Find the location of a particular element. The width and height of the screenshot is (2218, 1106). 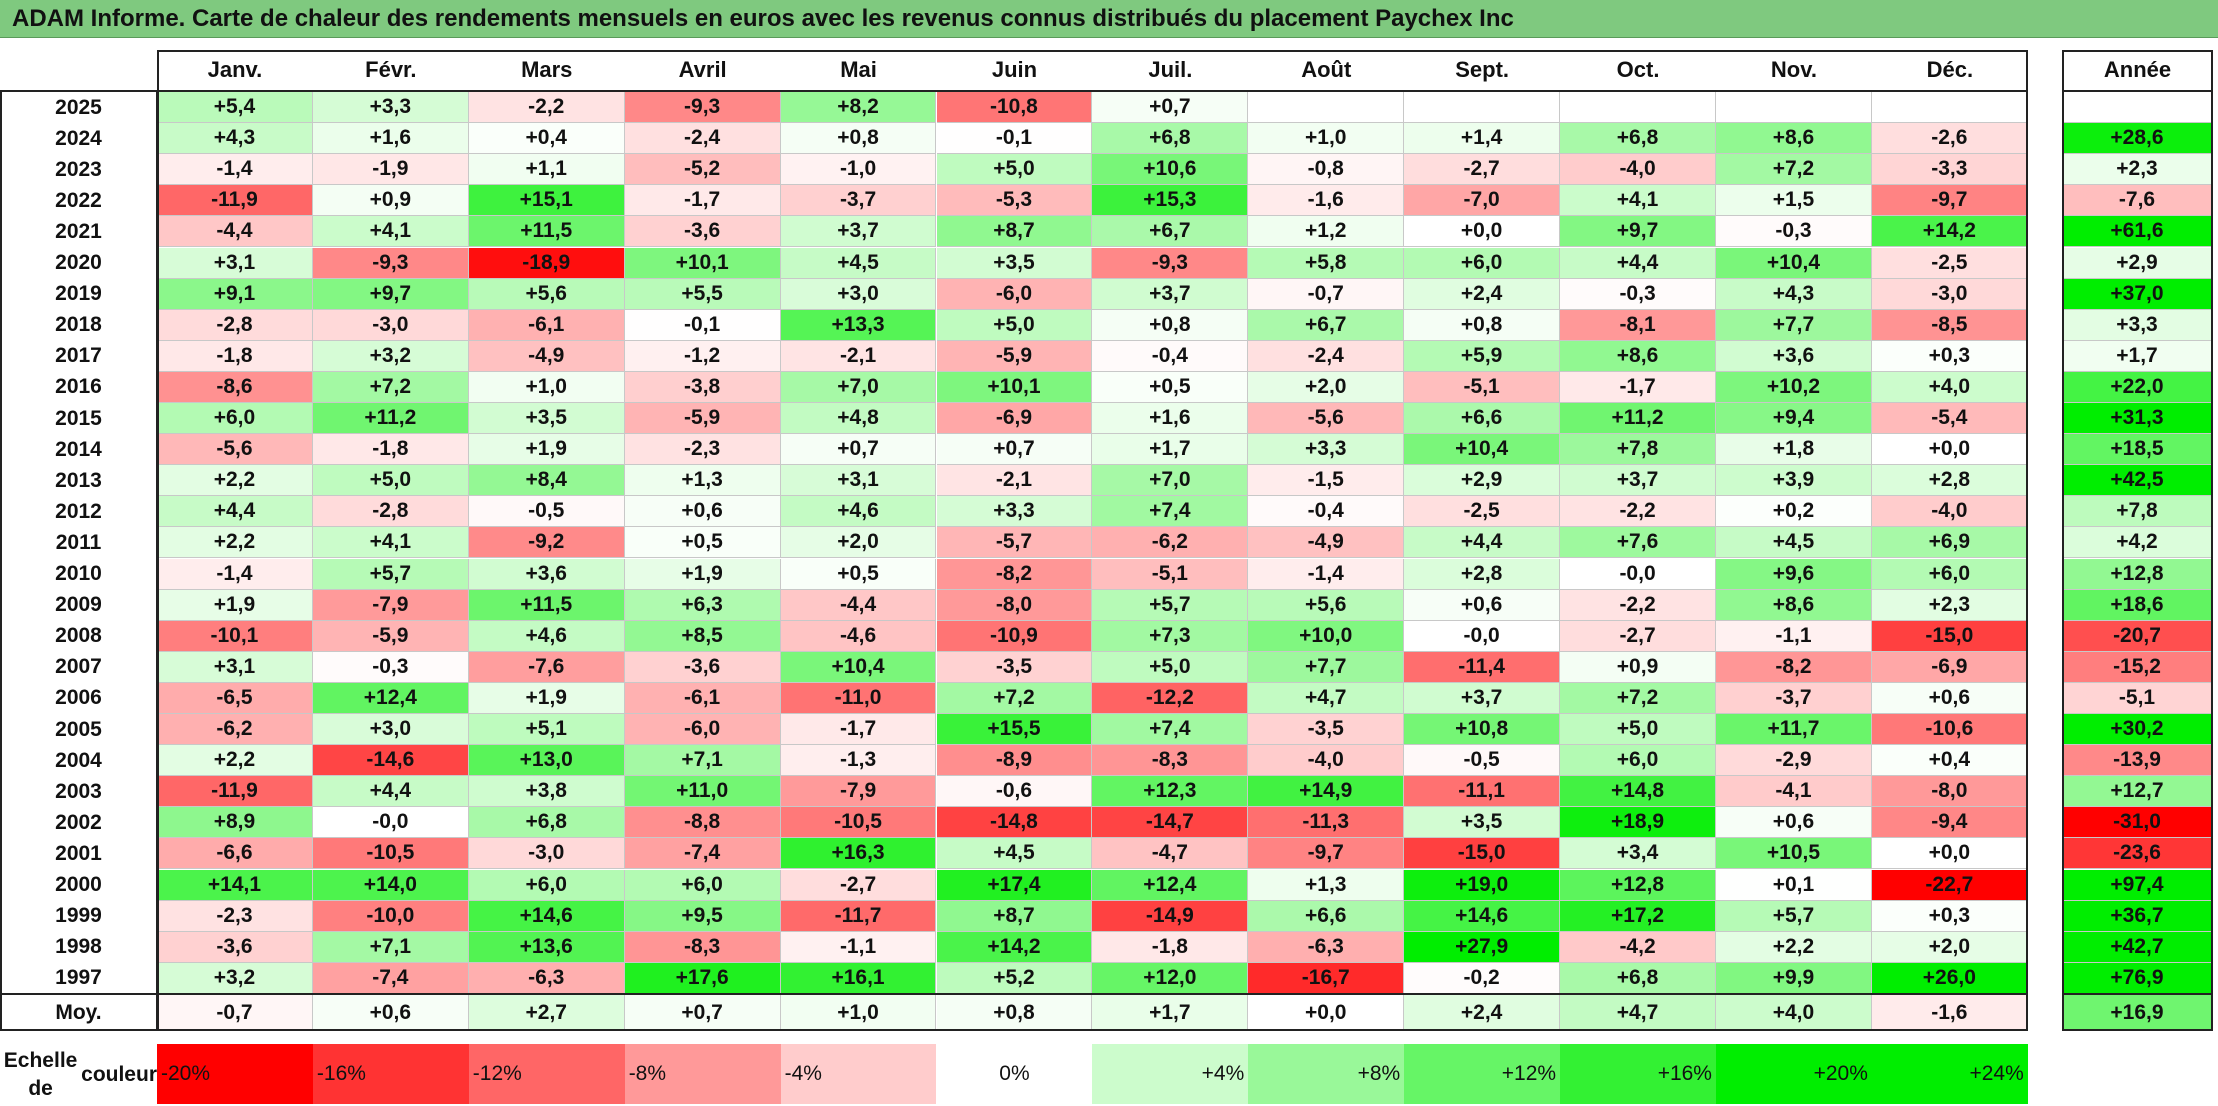

heatmap-cell: +1,0 is located at coordinates (546, 387).